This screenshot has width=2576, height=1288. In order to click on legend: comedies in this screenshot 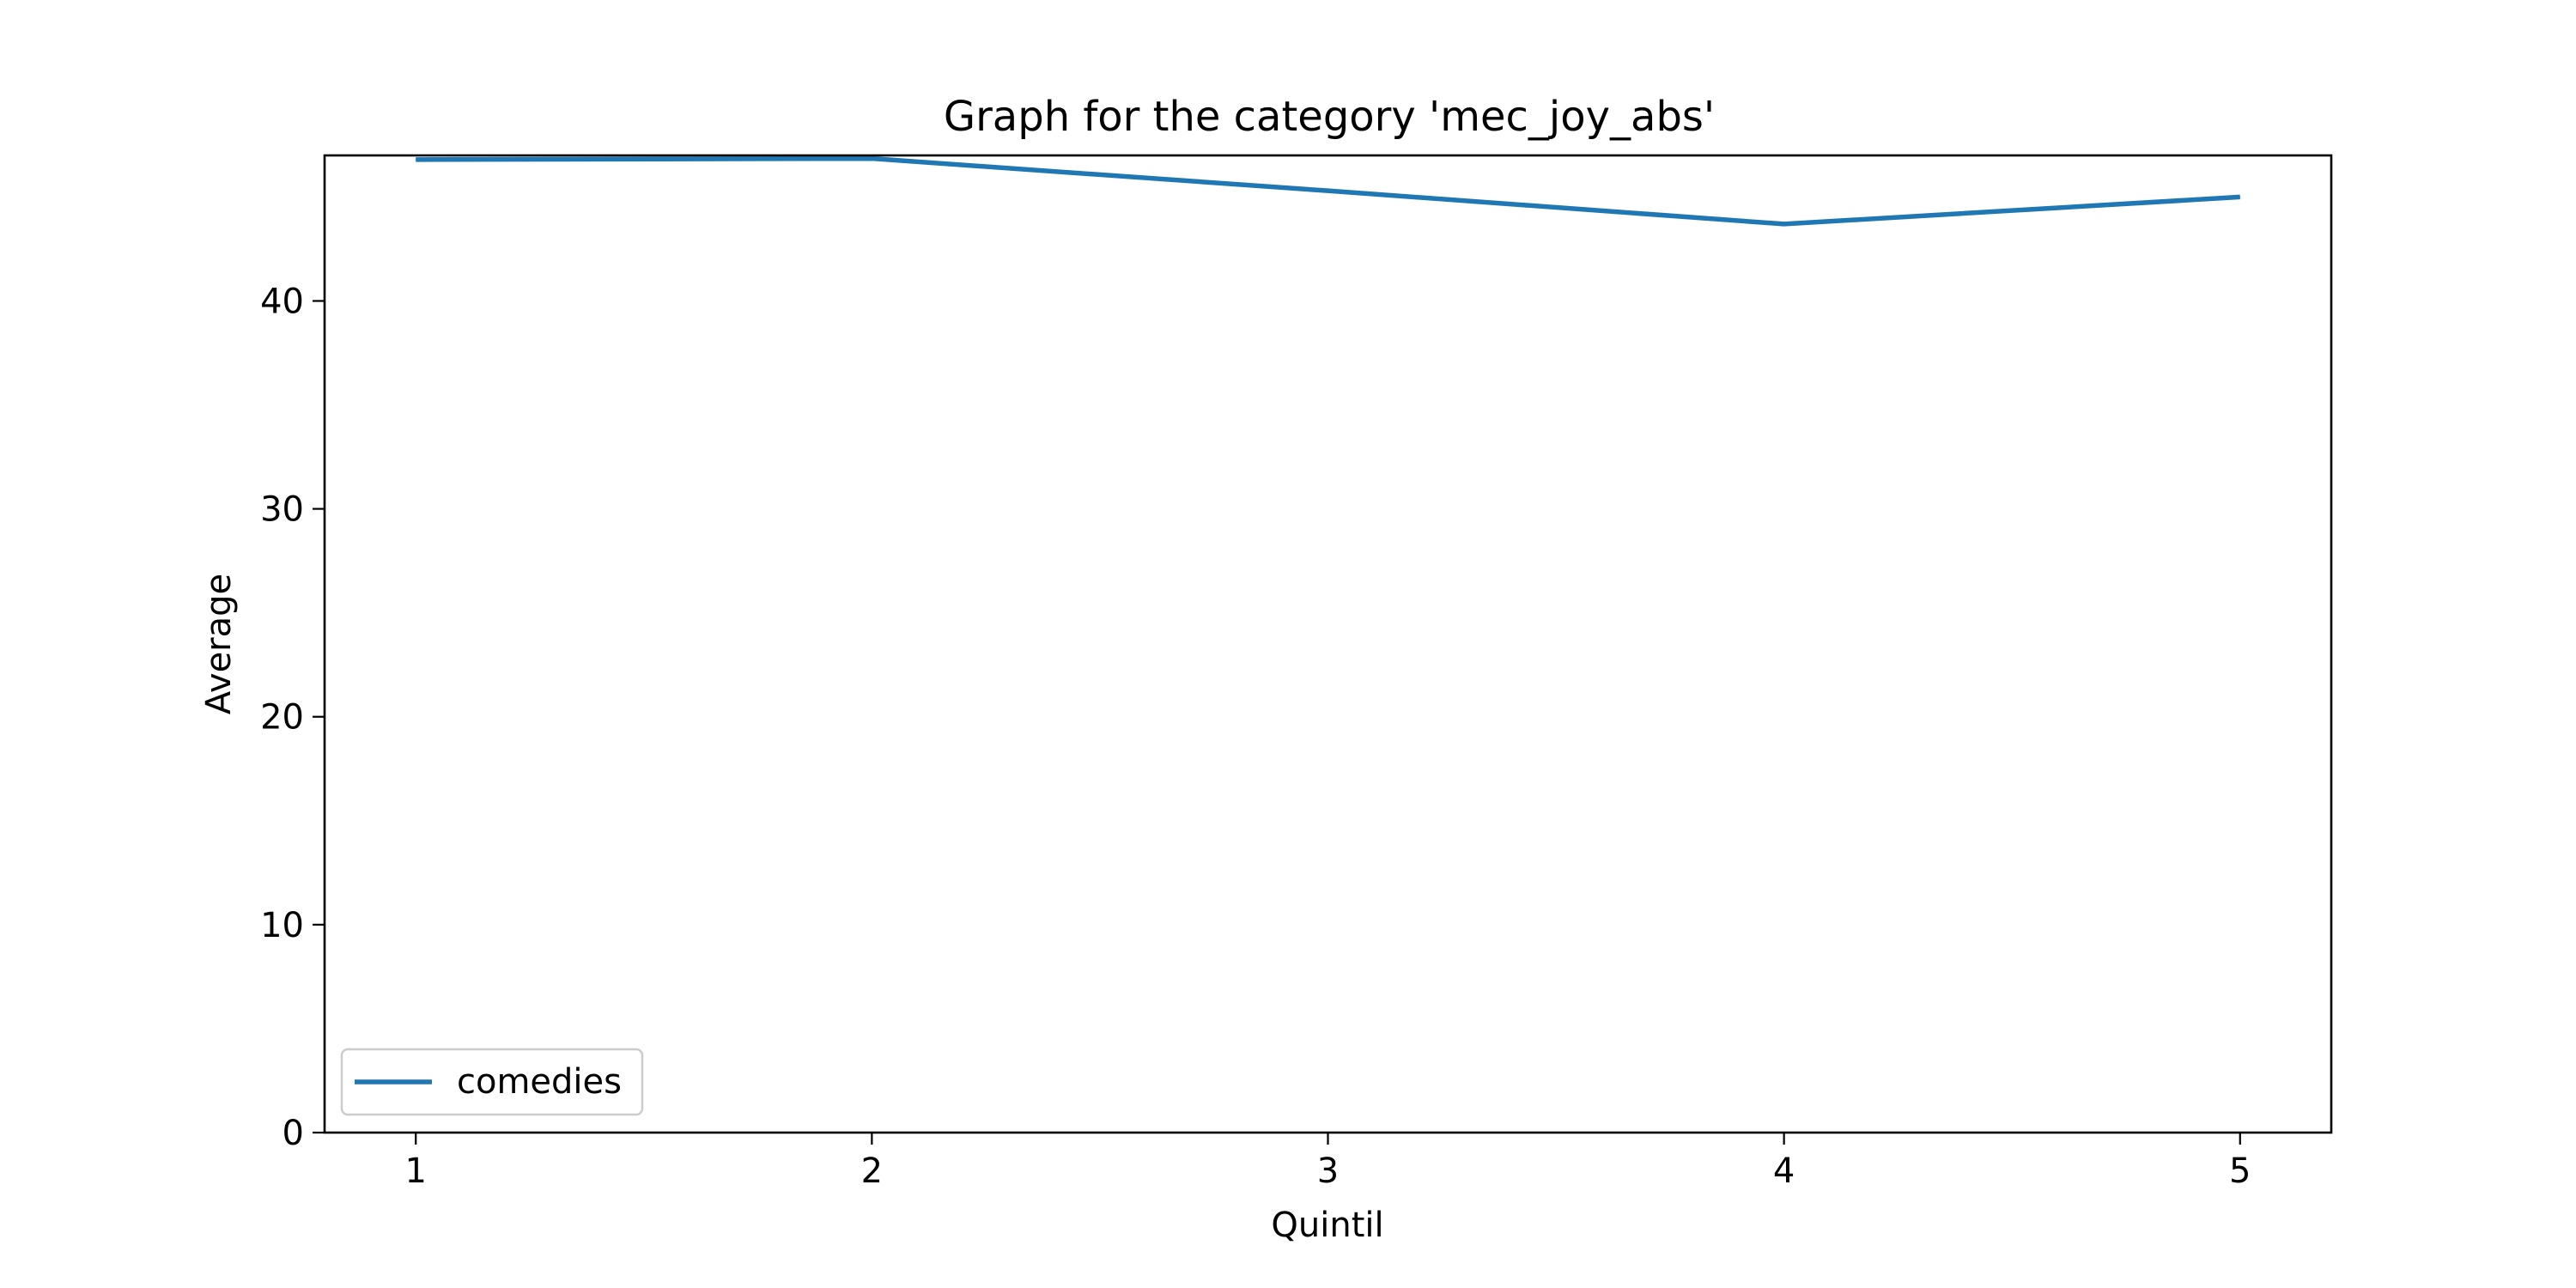, I will do `click(492, 1082)`.